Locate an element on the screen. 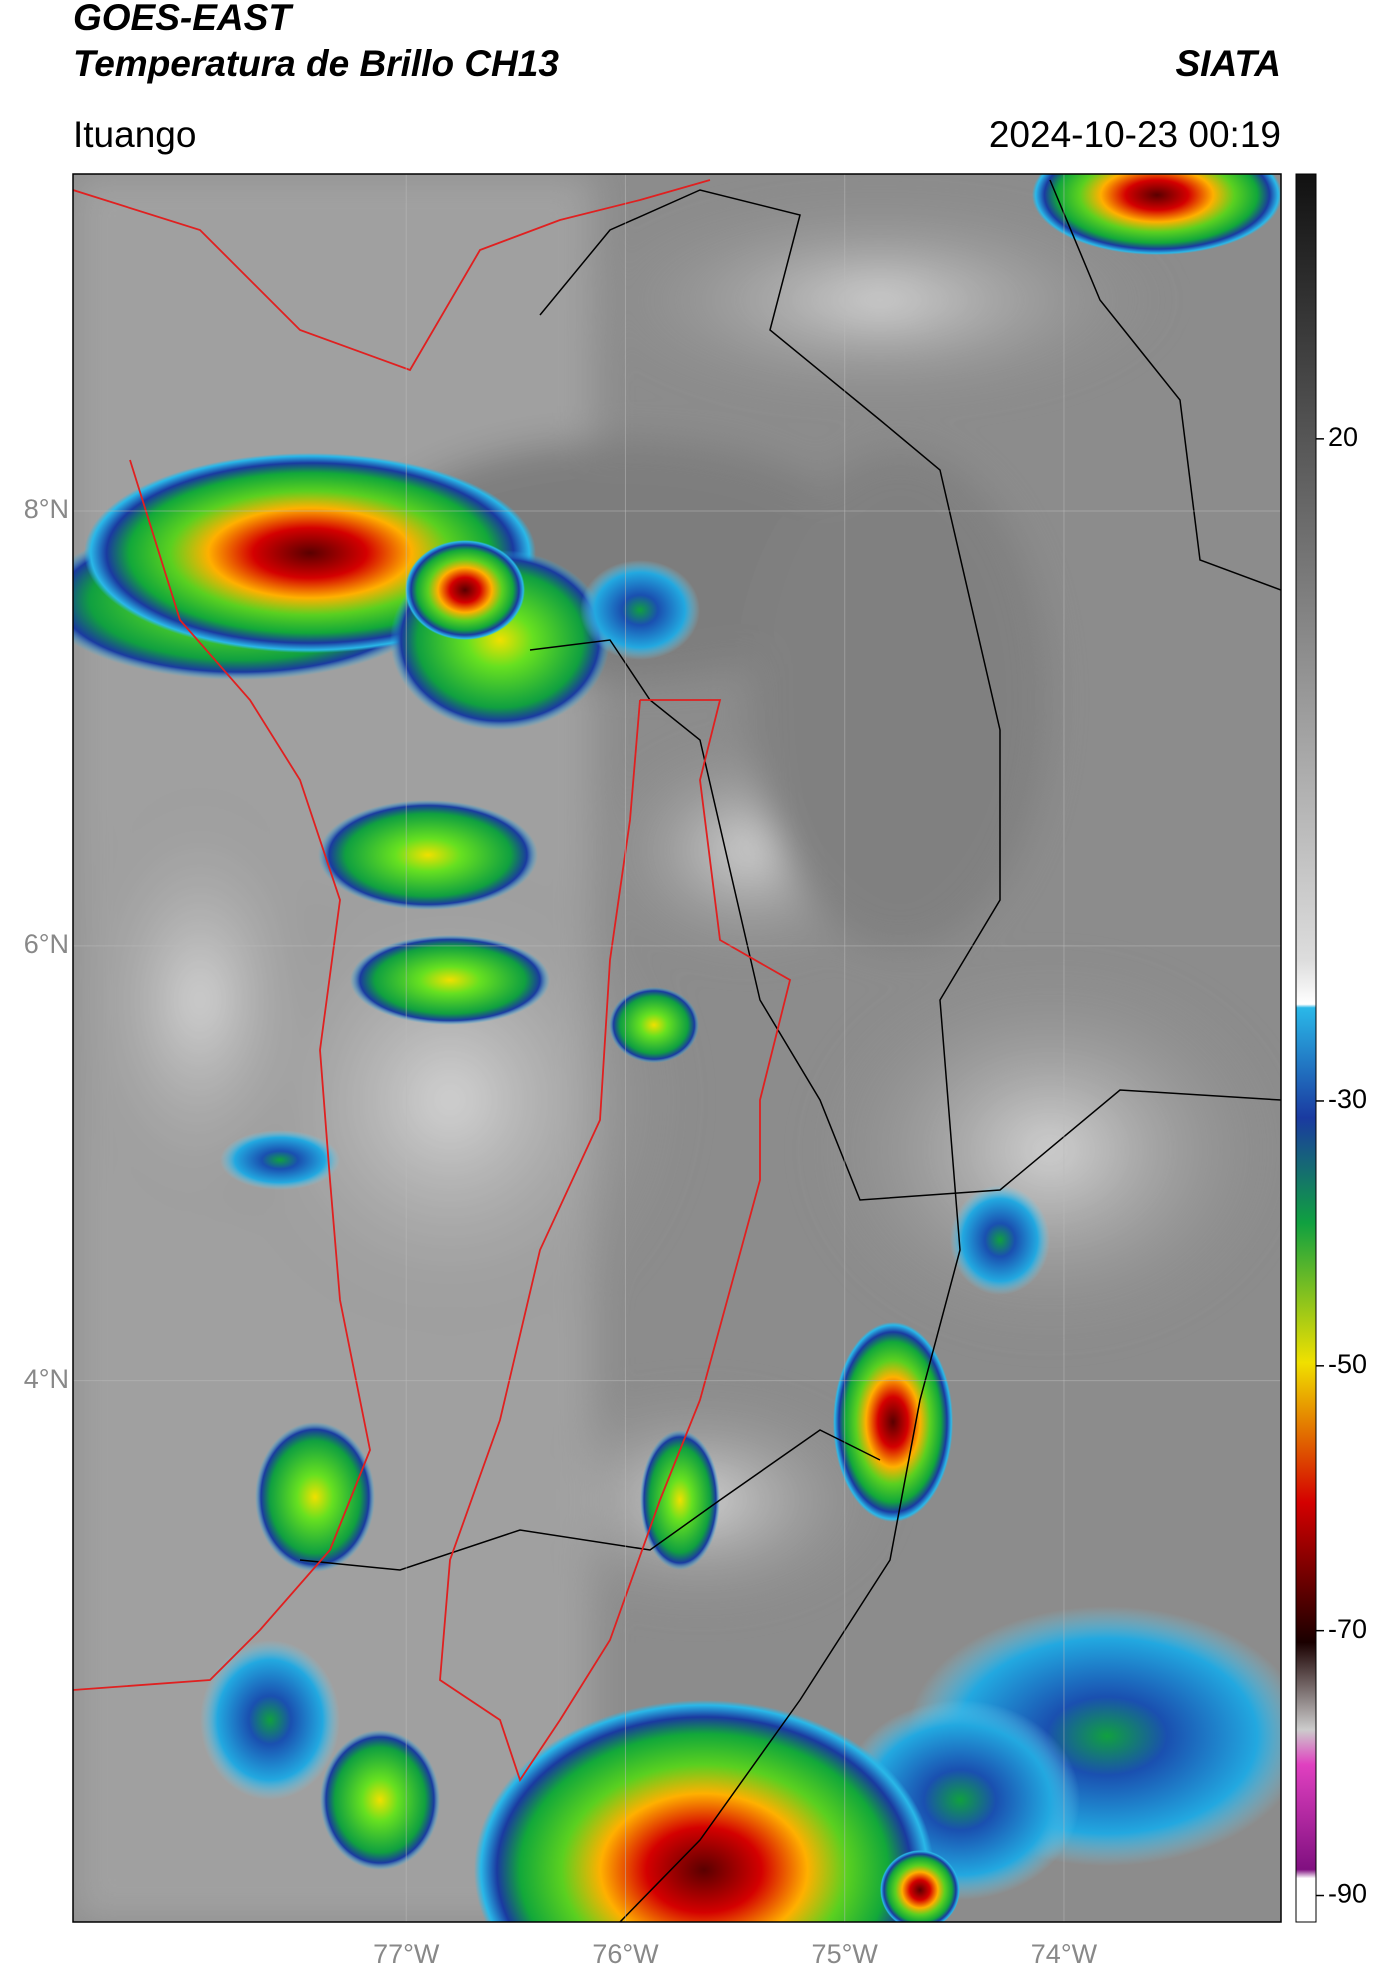 The width and height of the screenshot is (1384, 1981). colorbar-label: -90 is located at coordinates (1347, 1894).